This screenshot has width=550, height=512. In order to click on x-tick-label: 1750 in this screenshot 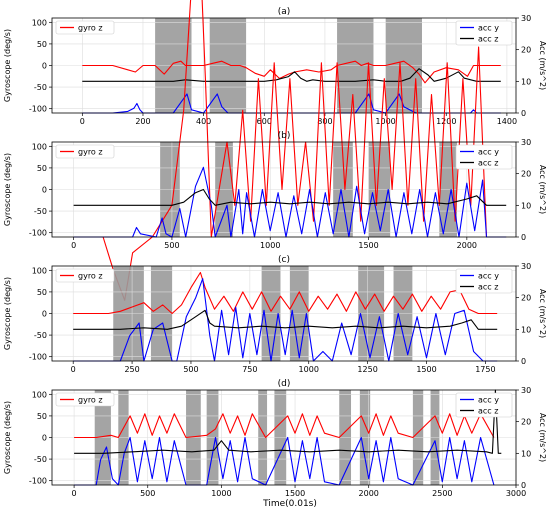, I will do `click(485, 369)`.